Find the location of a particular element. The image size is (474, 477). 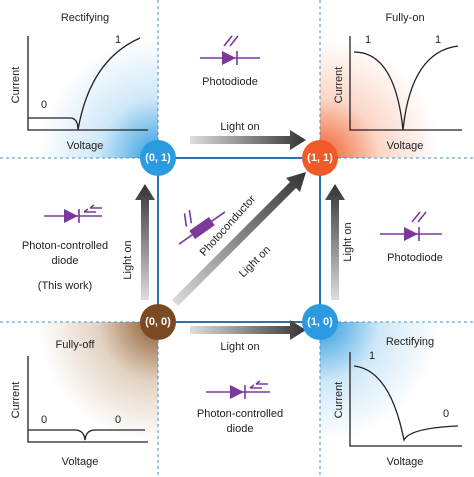

photoconductor-symbol is located at coordinates (202, 227).